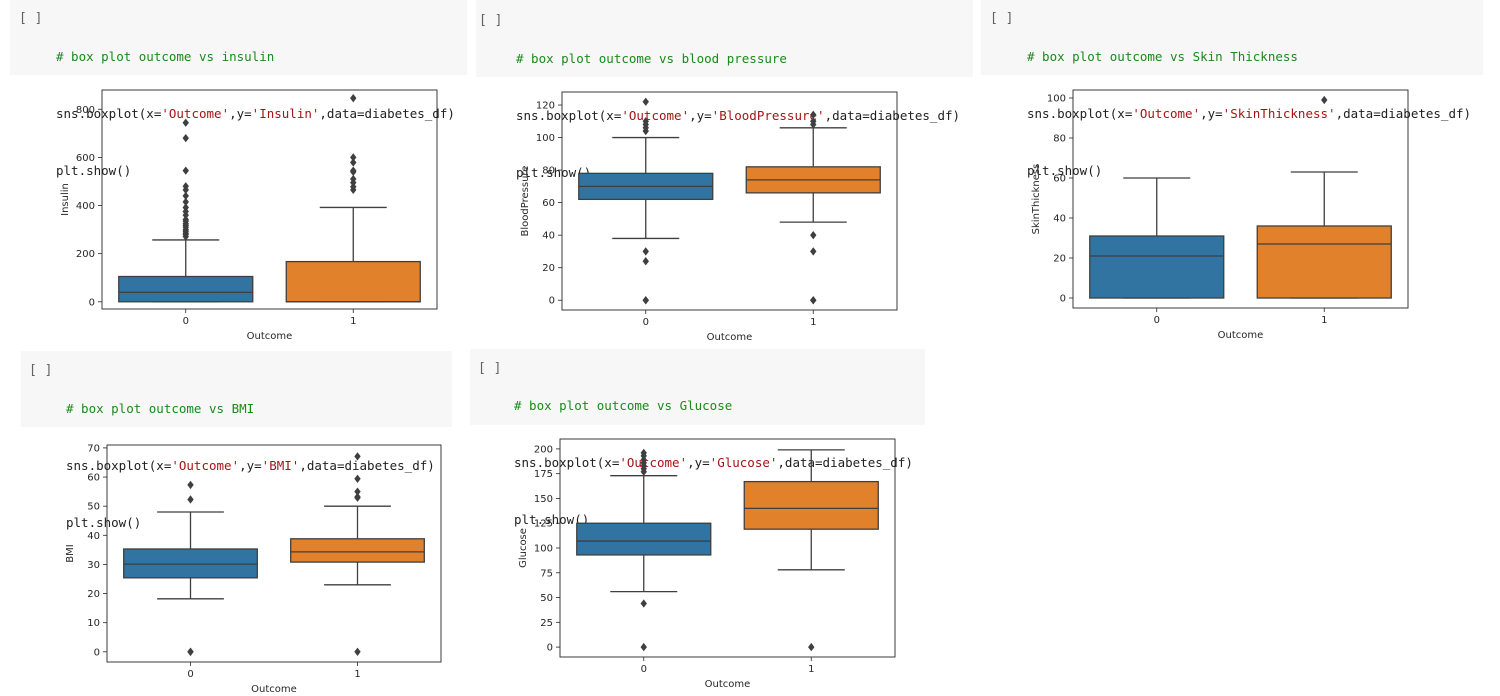  What do you see at coordinates (543, 474) in the screenshot?
I see `y-tick-label: 175` at bounding box center [543, 474].